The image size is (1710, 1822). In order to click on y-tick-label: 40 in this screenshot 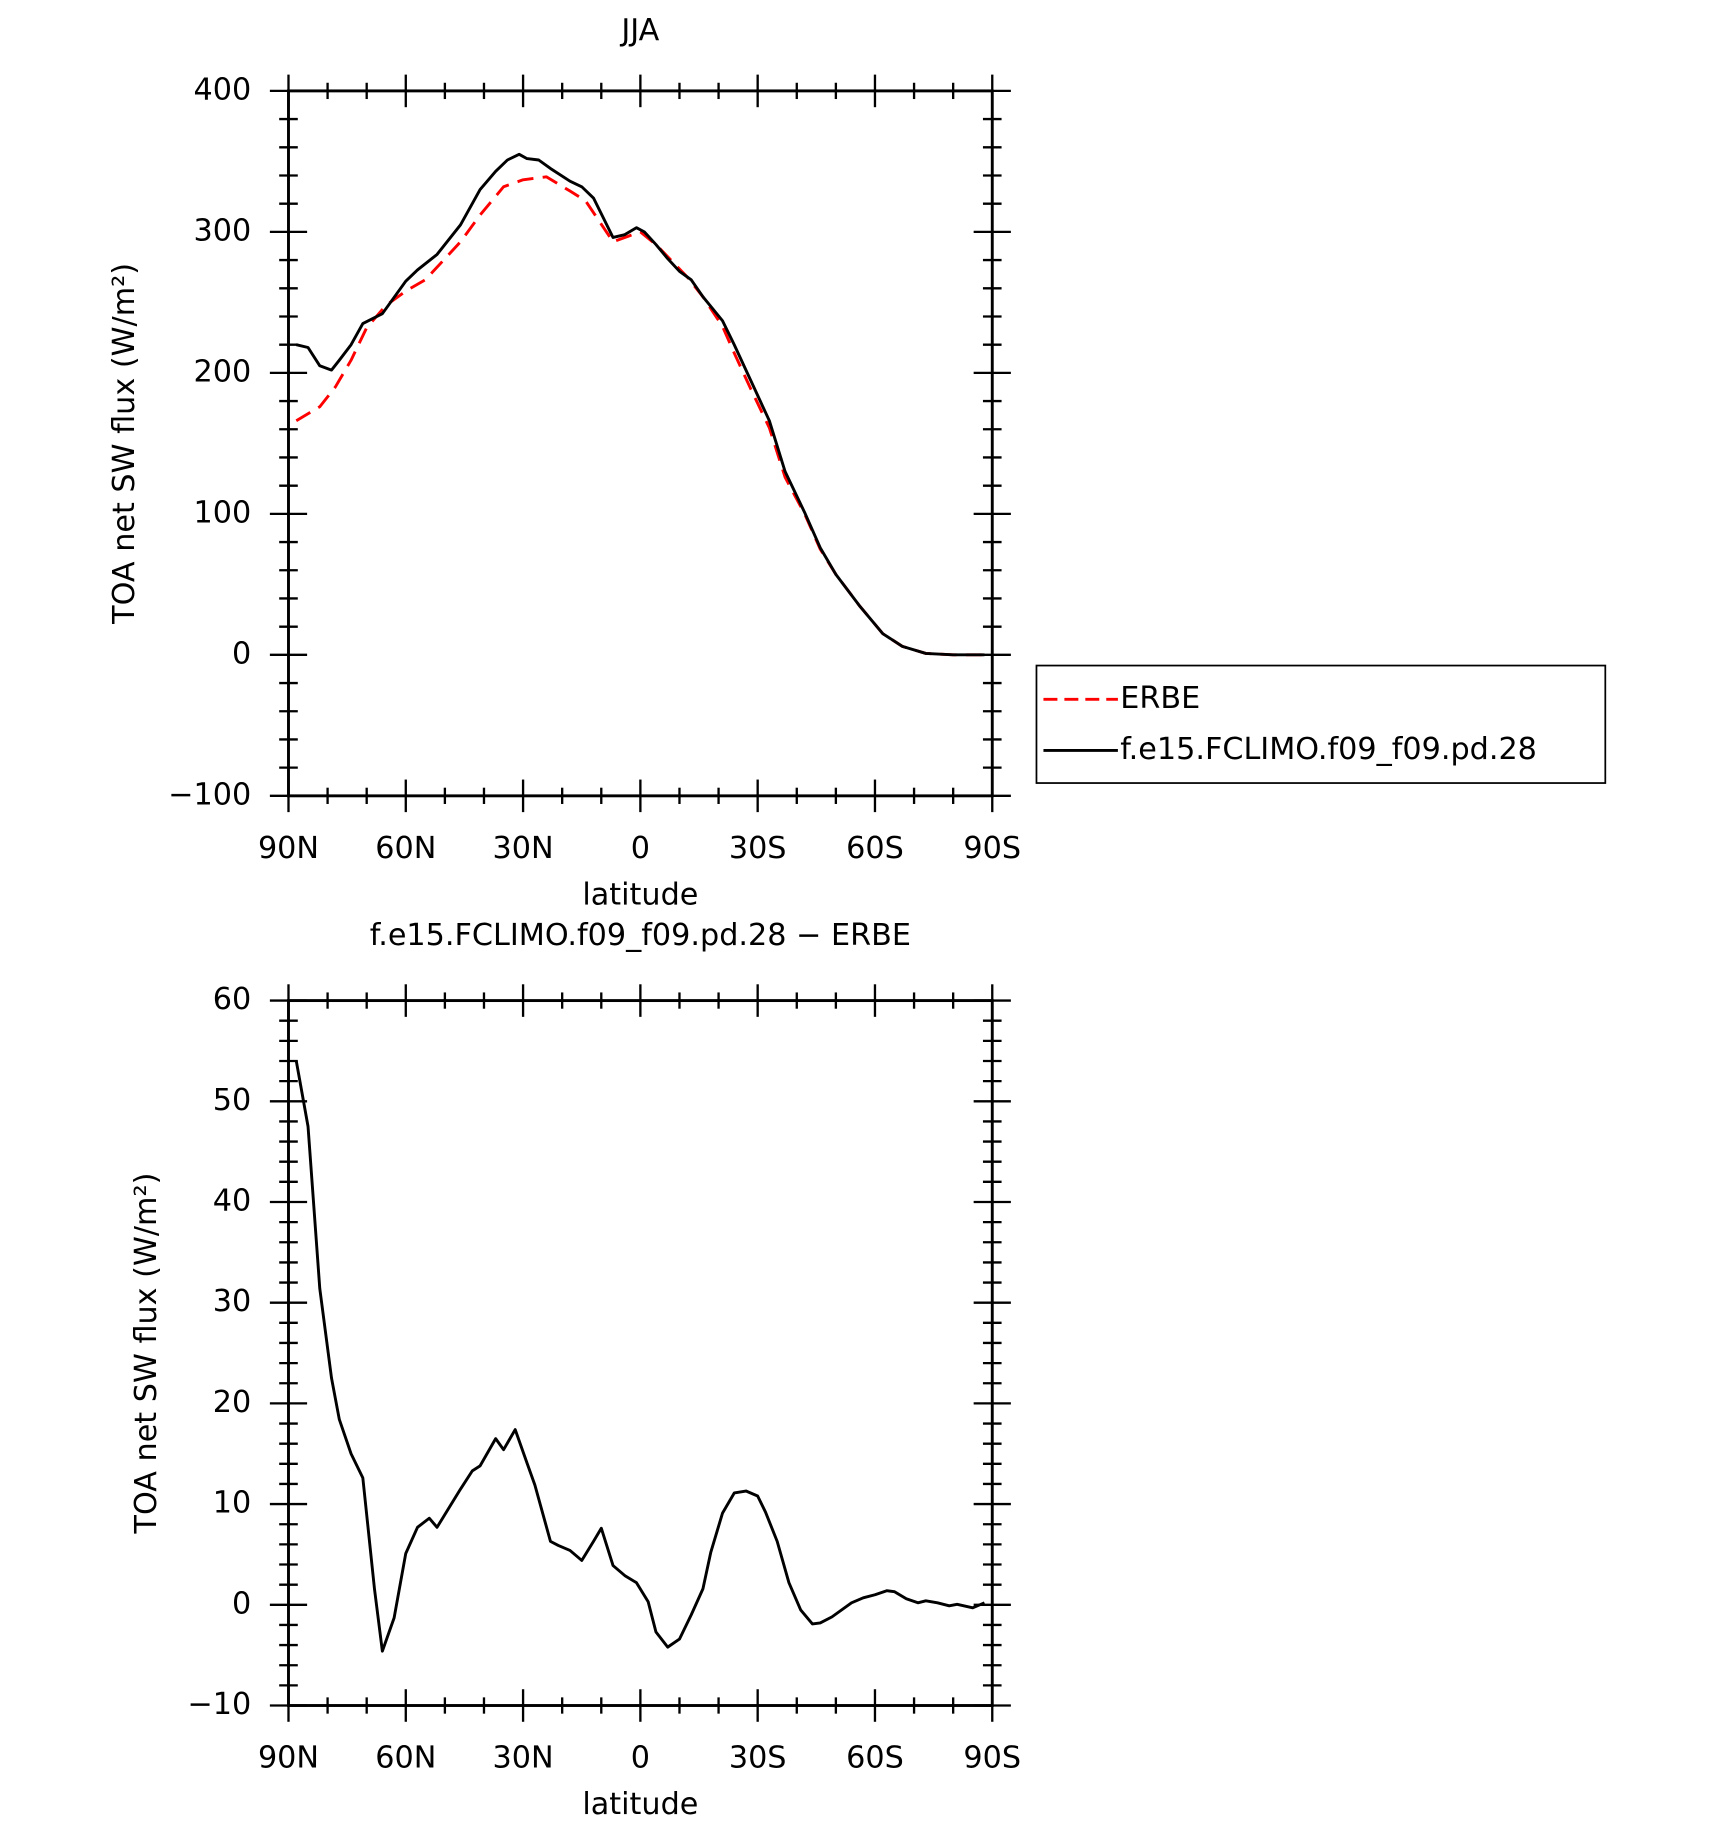, I will do `click(232, 1200)`.